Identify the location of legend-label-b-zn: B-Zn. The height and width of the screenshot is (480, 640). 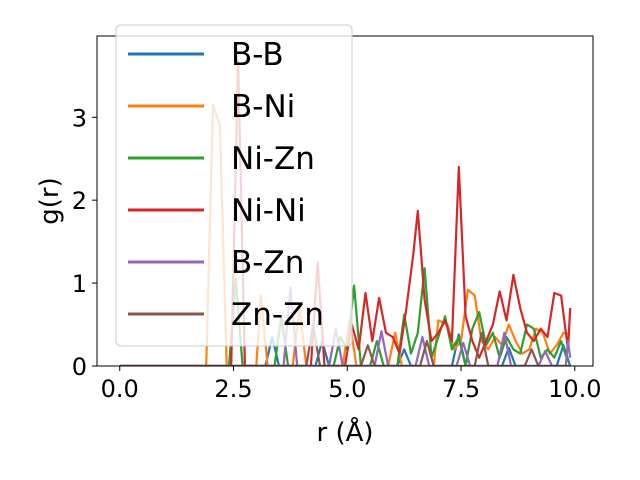
(267, 263).